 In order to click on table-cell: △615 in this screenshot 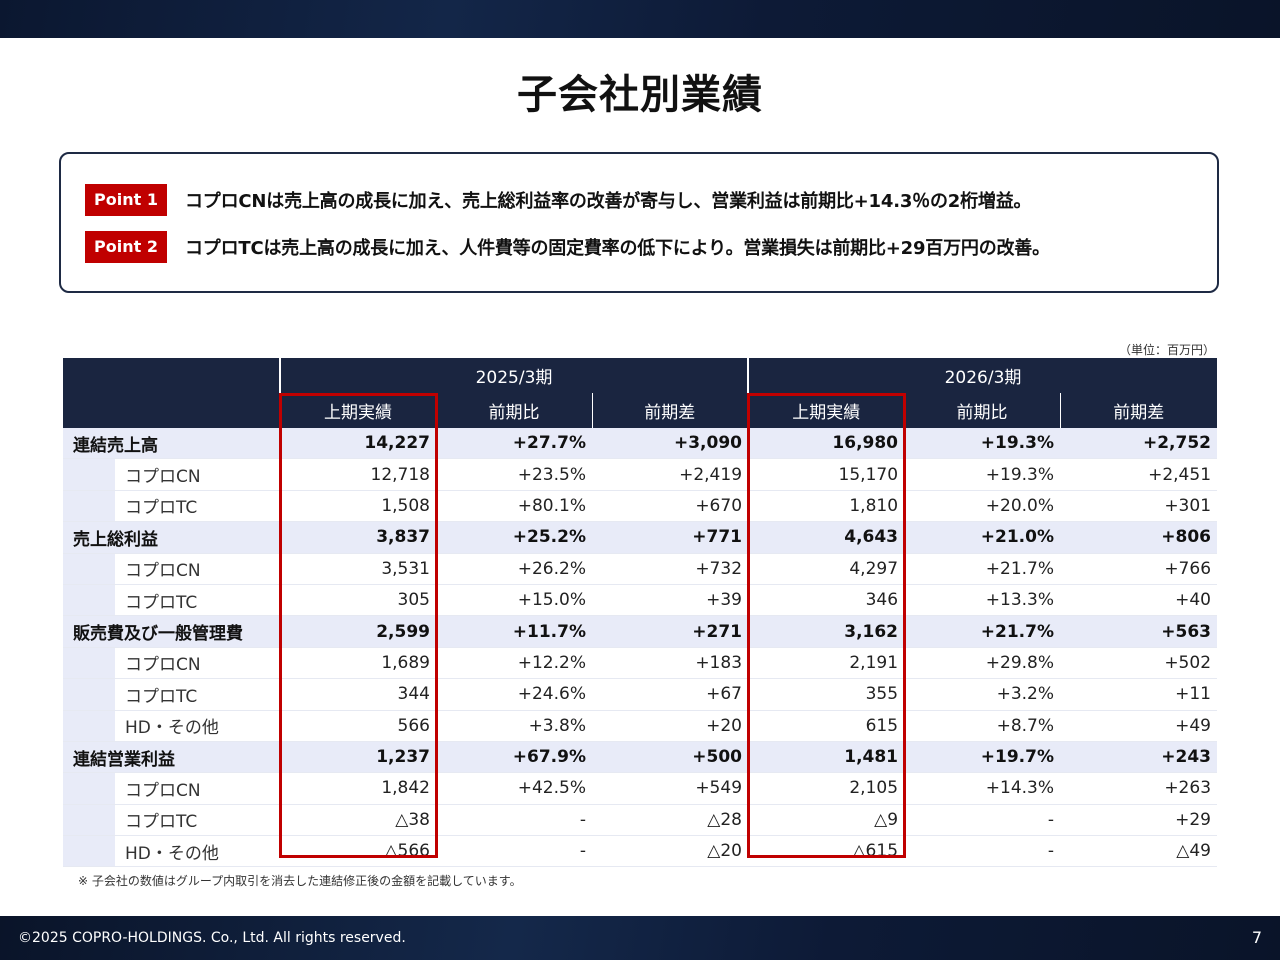, I will do `click(826, 851)`.